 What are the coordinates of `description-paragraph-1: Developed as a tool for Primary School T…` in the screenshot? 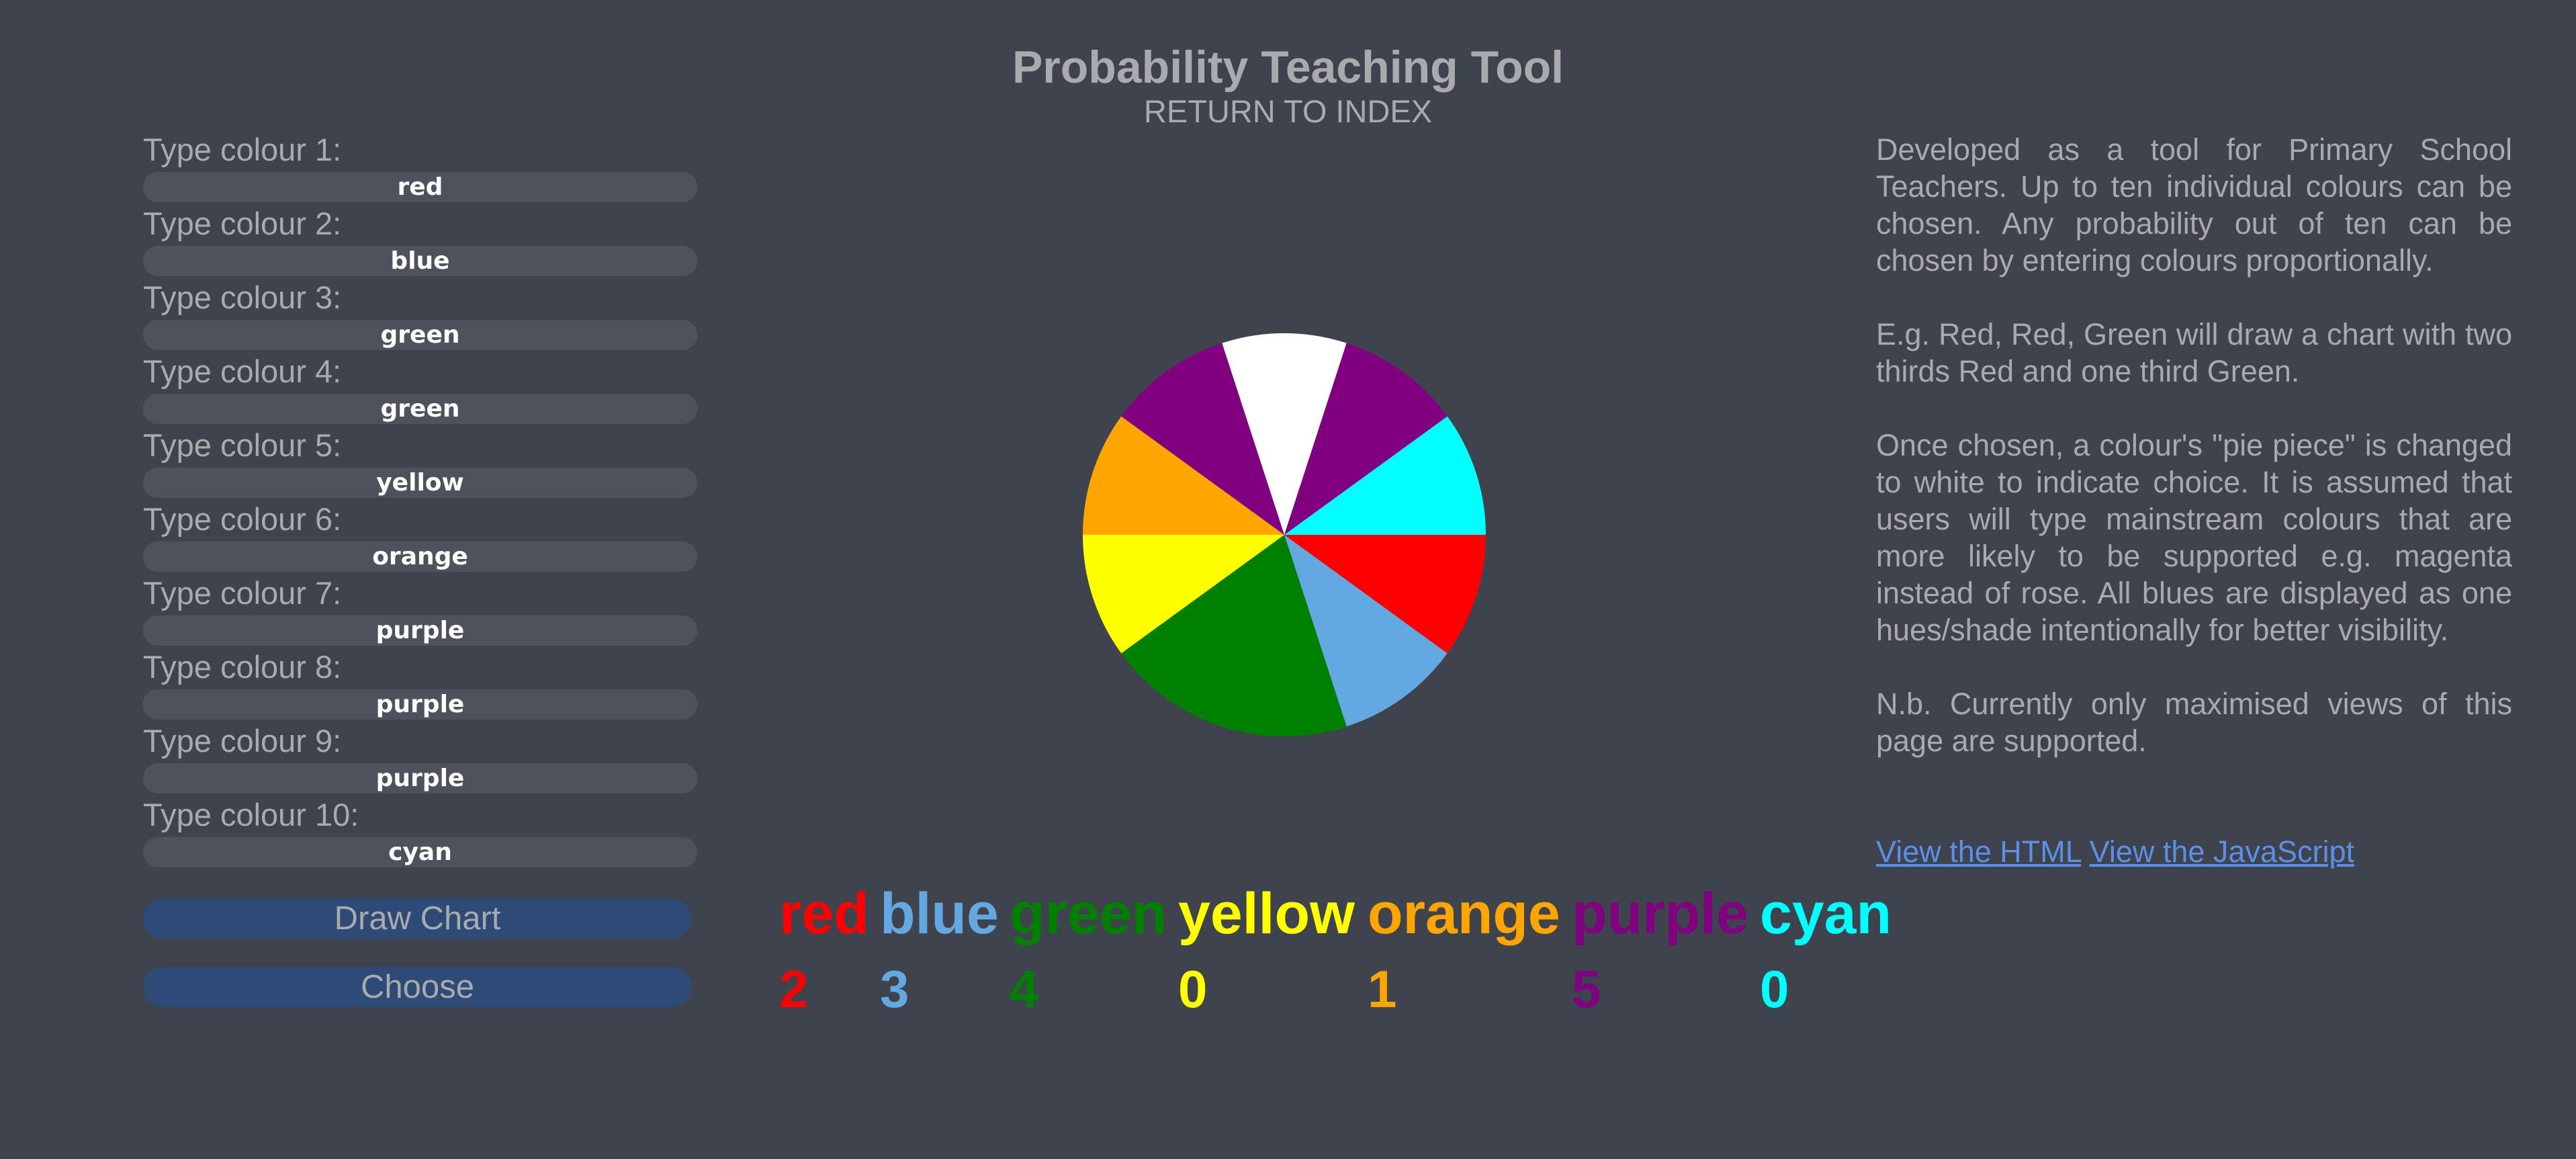 It's located at (2194, 204).